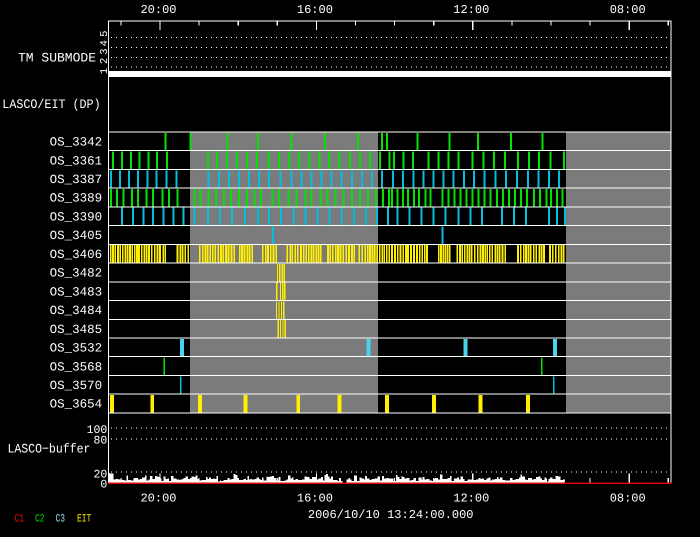 The image size is (700, 537). I want to click on svg-text: C2, so click(40, 519).